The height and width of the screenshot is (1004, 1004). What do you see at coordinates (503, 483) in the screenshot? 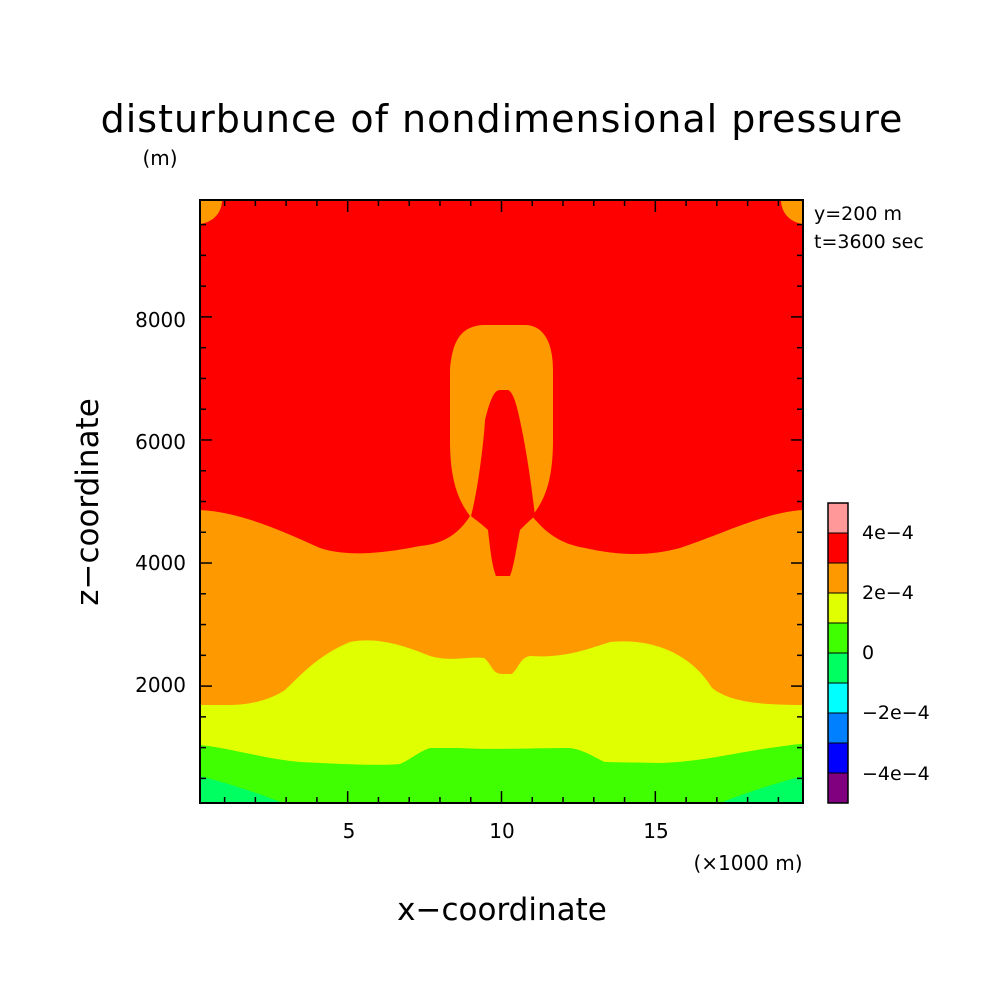
I see `contour-region-plume-core` at bounding box center [503, 483].